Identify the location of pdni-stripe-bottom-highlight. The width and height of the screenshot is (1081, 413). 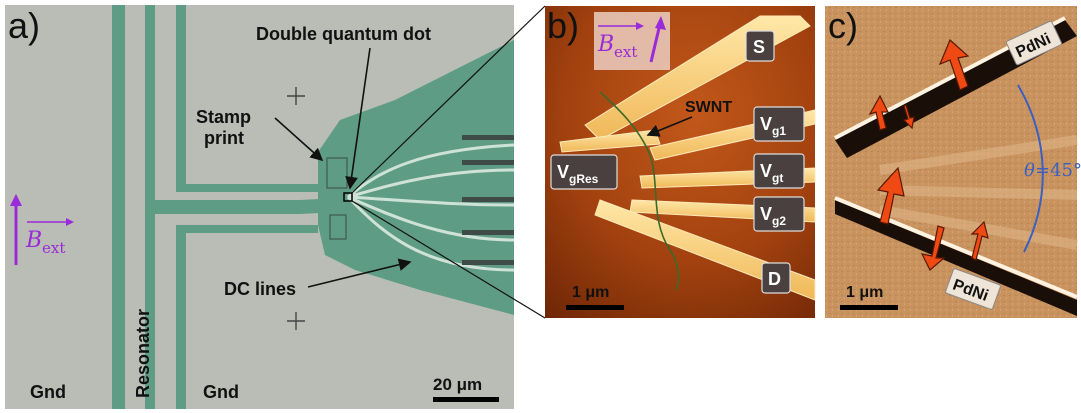
(956, 247).